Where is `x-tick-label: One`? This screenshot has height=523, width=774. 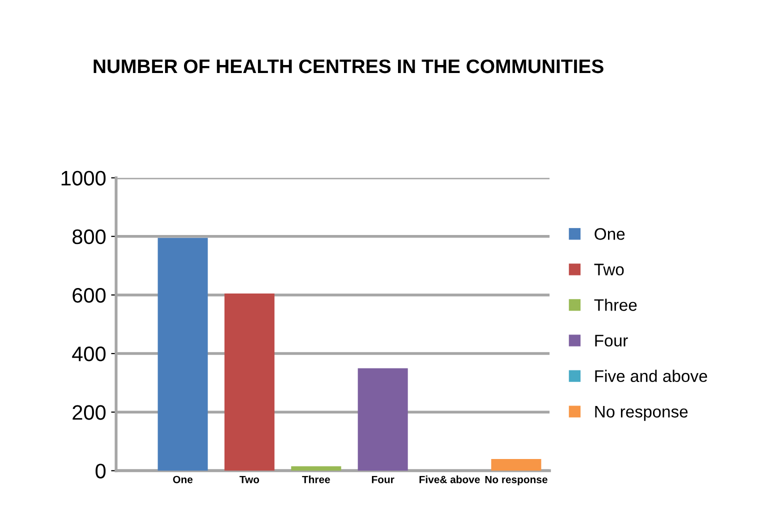
x-tick-label: One is located at coordinates (183, 480).